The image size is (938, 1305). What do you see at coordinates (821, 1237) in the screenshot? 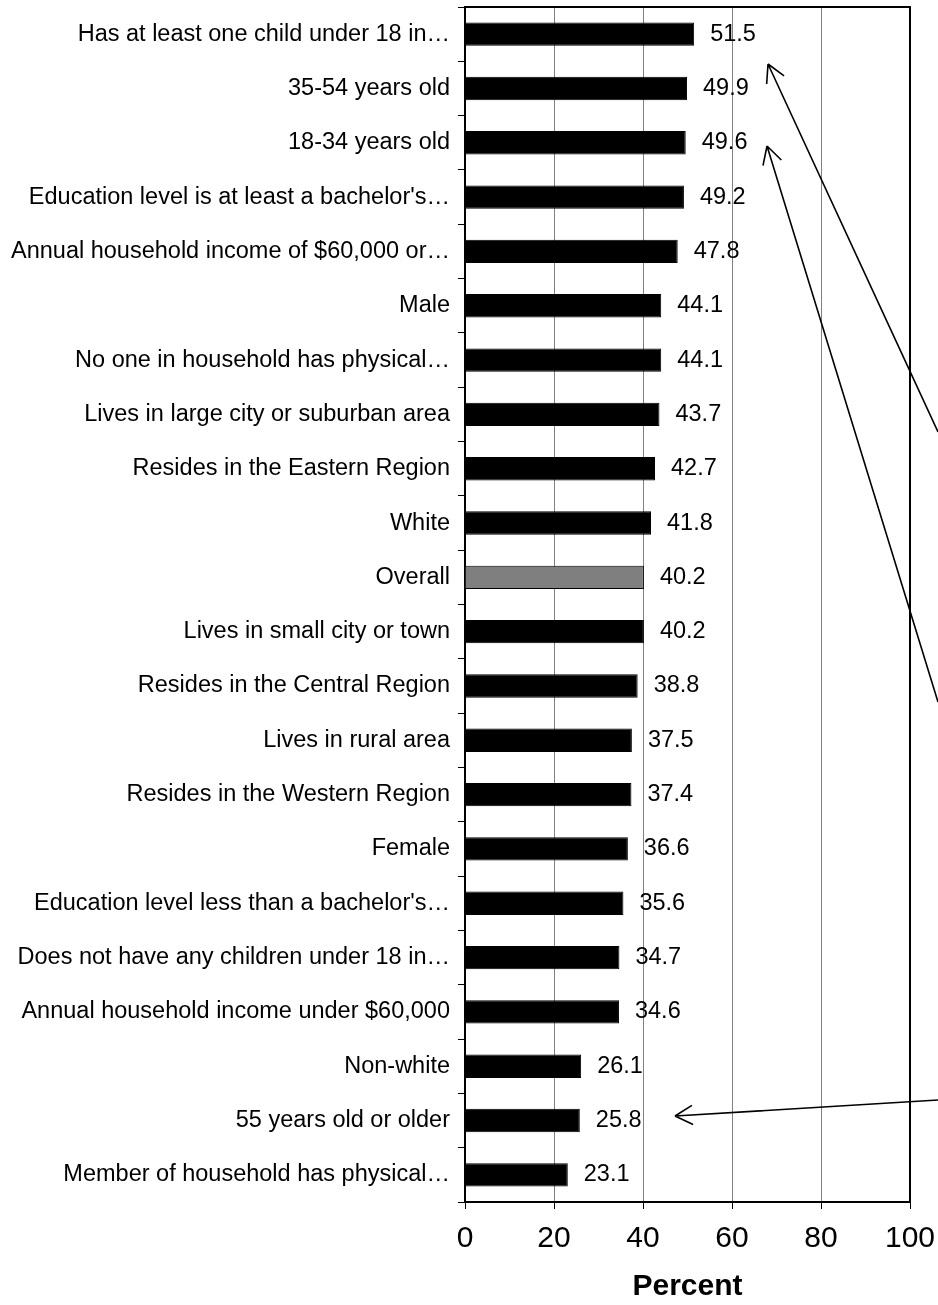
I see `x-tick-label: 80` at bounding box center [821, 1237].